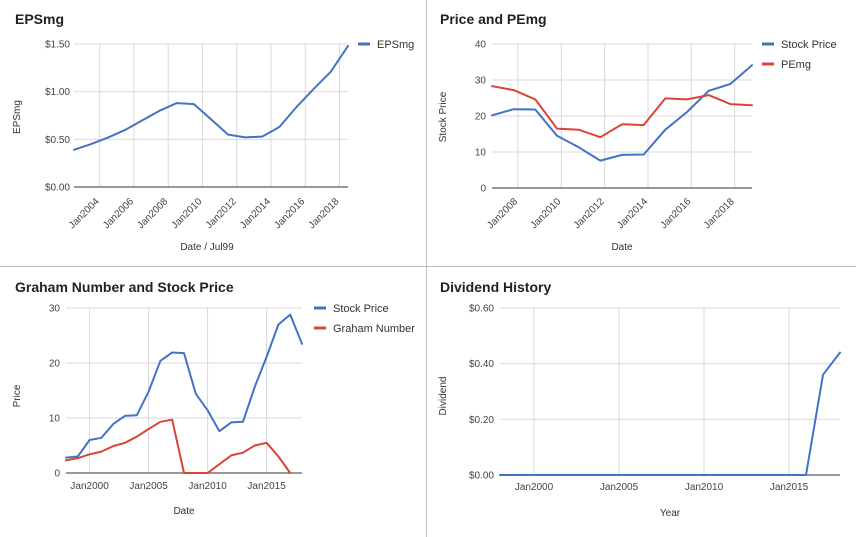  What do you see at coordinates (481, 309) in the screenshot?
I see `y-tick-label: $0.60` at bounding box center [481, 309].